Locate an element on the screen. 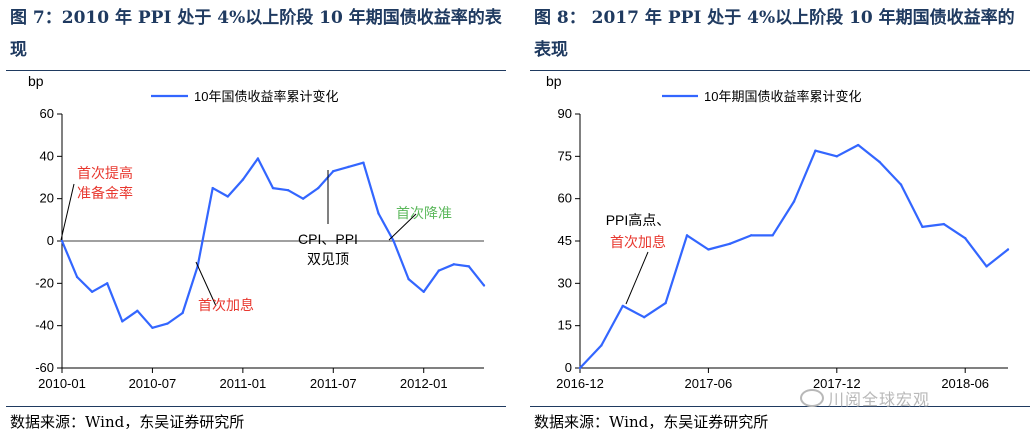 This screenshot has width=1031, height=440. wechat-logo-icon is located at coordinates (812, 398).